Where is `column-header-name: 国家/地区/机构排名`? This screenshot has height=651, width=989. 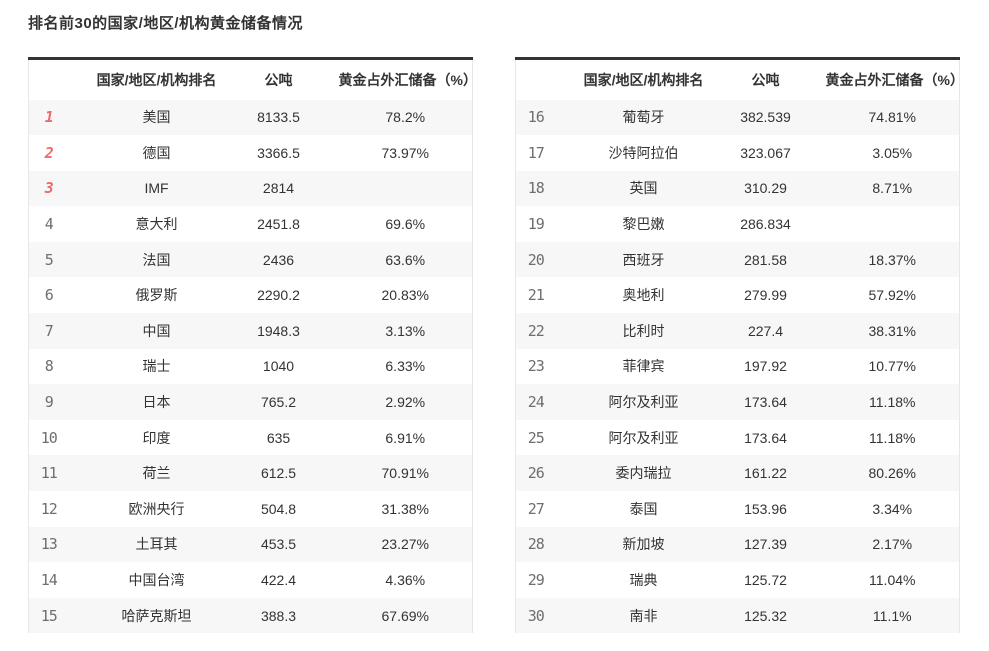 column-header-name: 国家/地区/机构排名 is located at coordinates (143, 79).